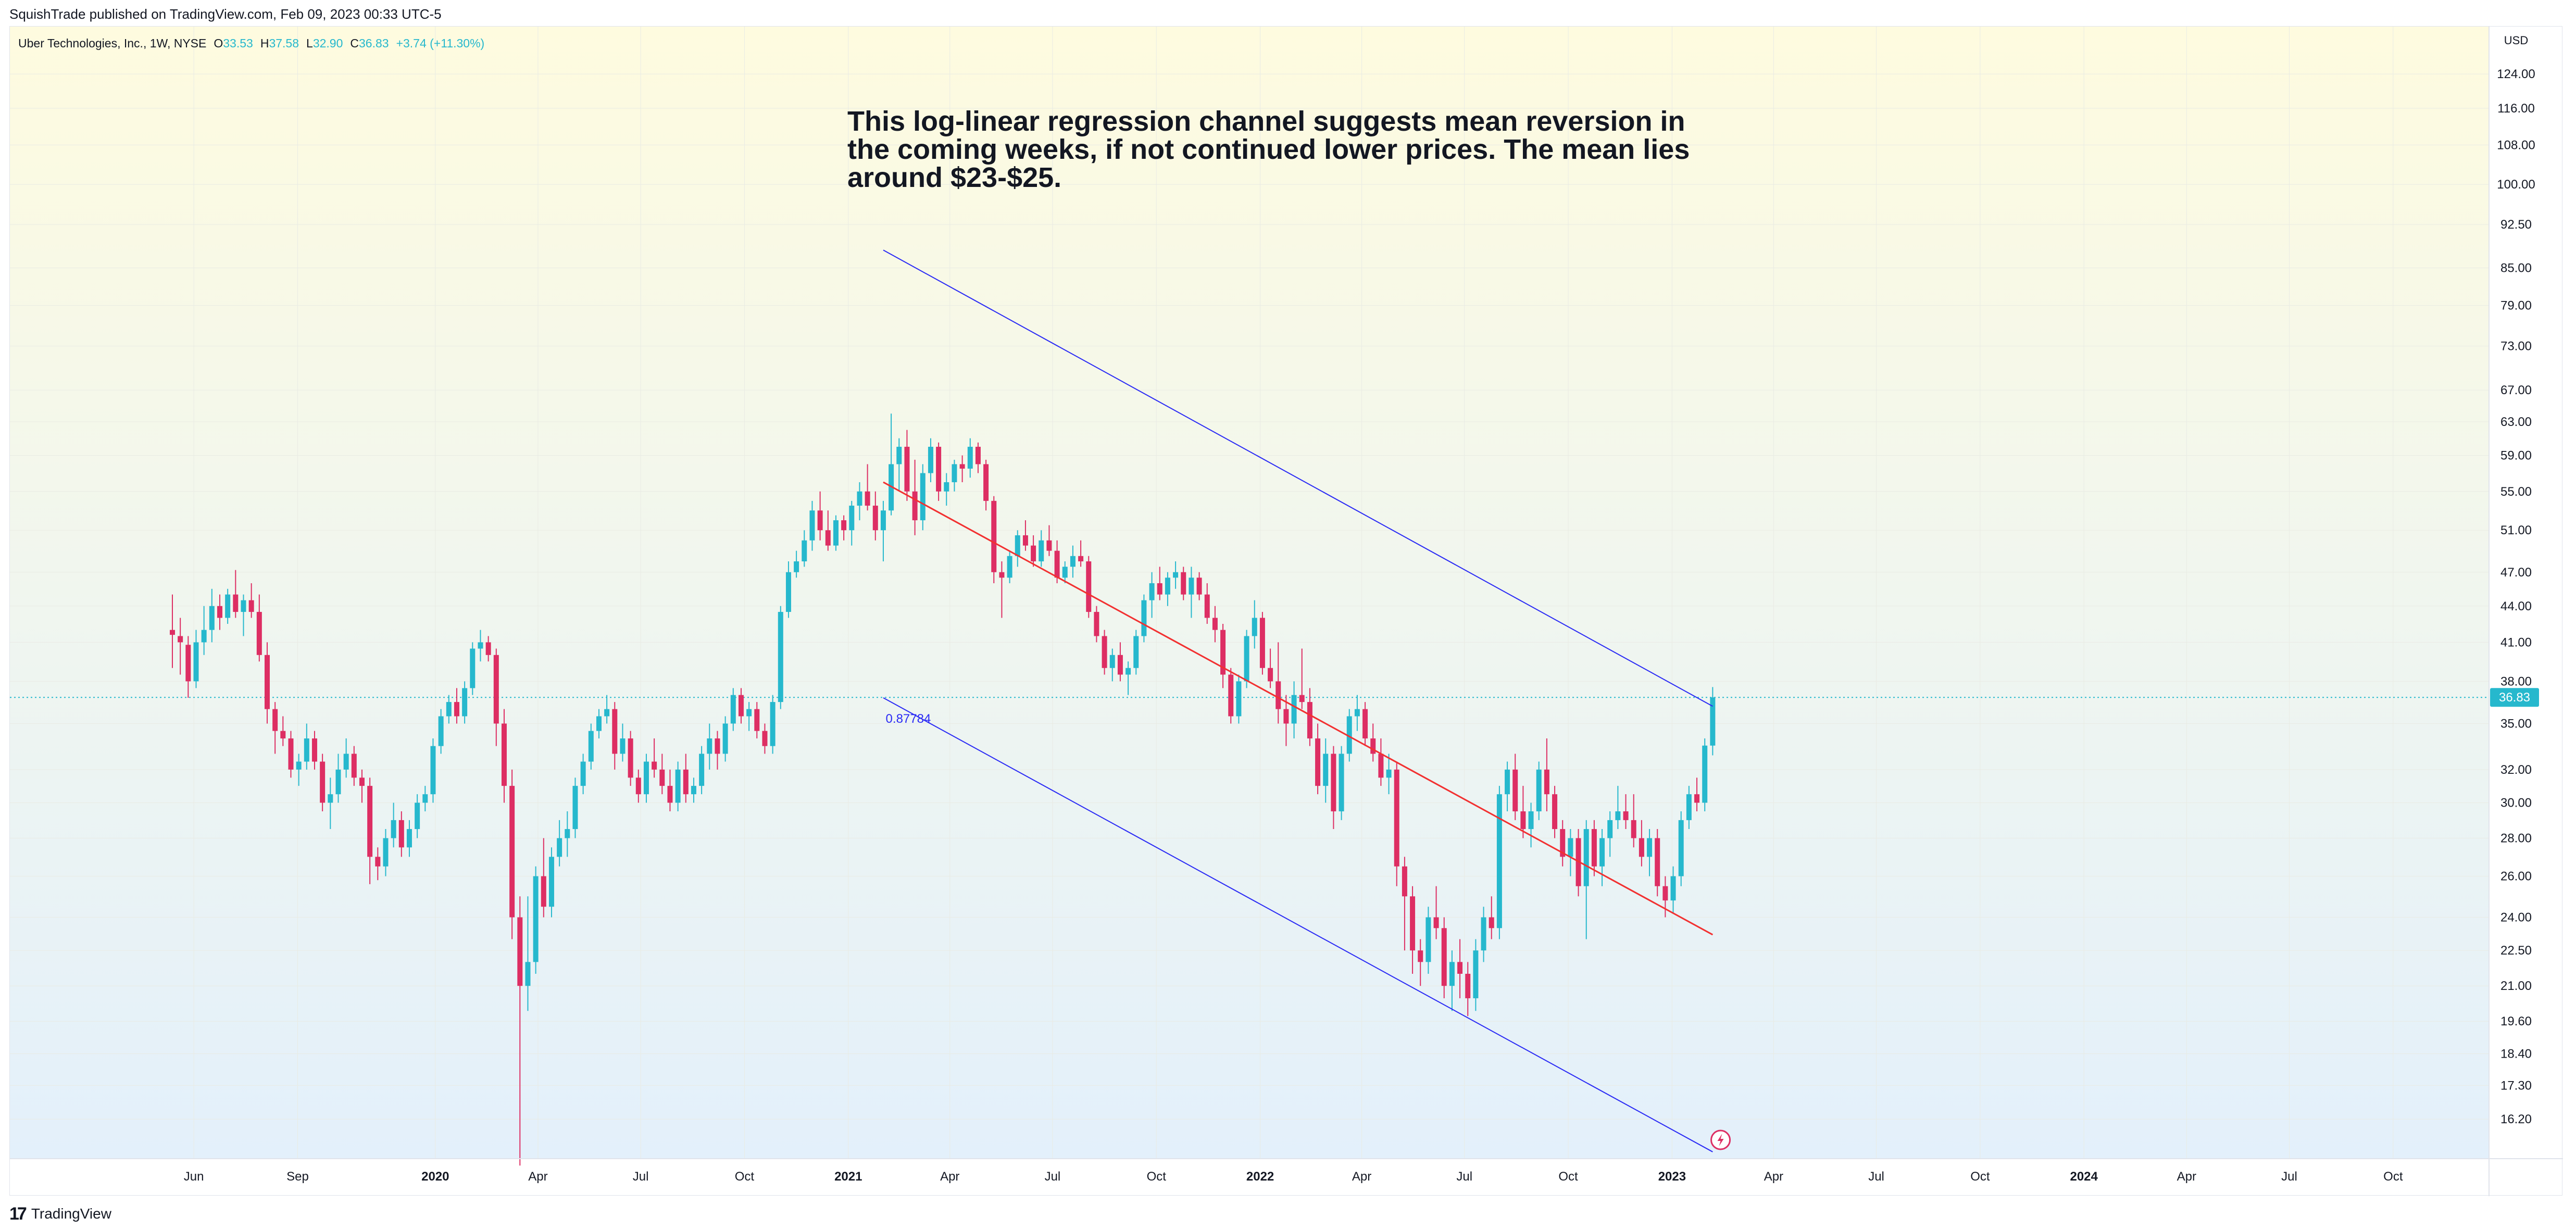 Image resolution: width=2576 pixels, height=1230 pixels. What do you see at coordinates (264, 43) in the screenshot?
I see `legend-high-label: H` at bounding box center [264, 43].